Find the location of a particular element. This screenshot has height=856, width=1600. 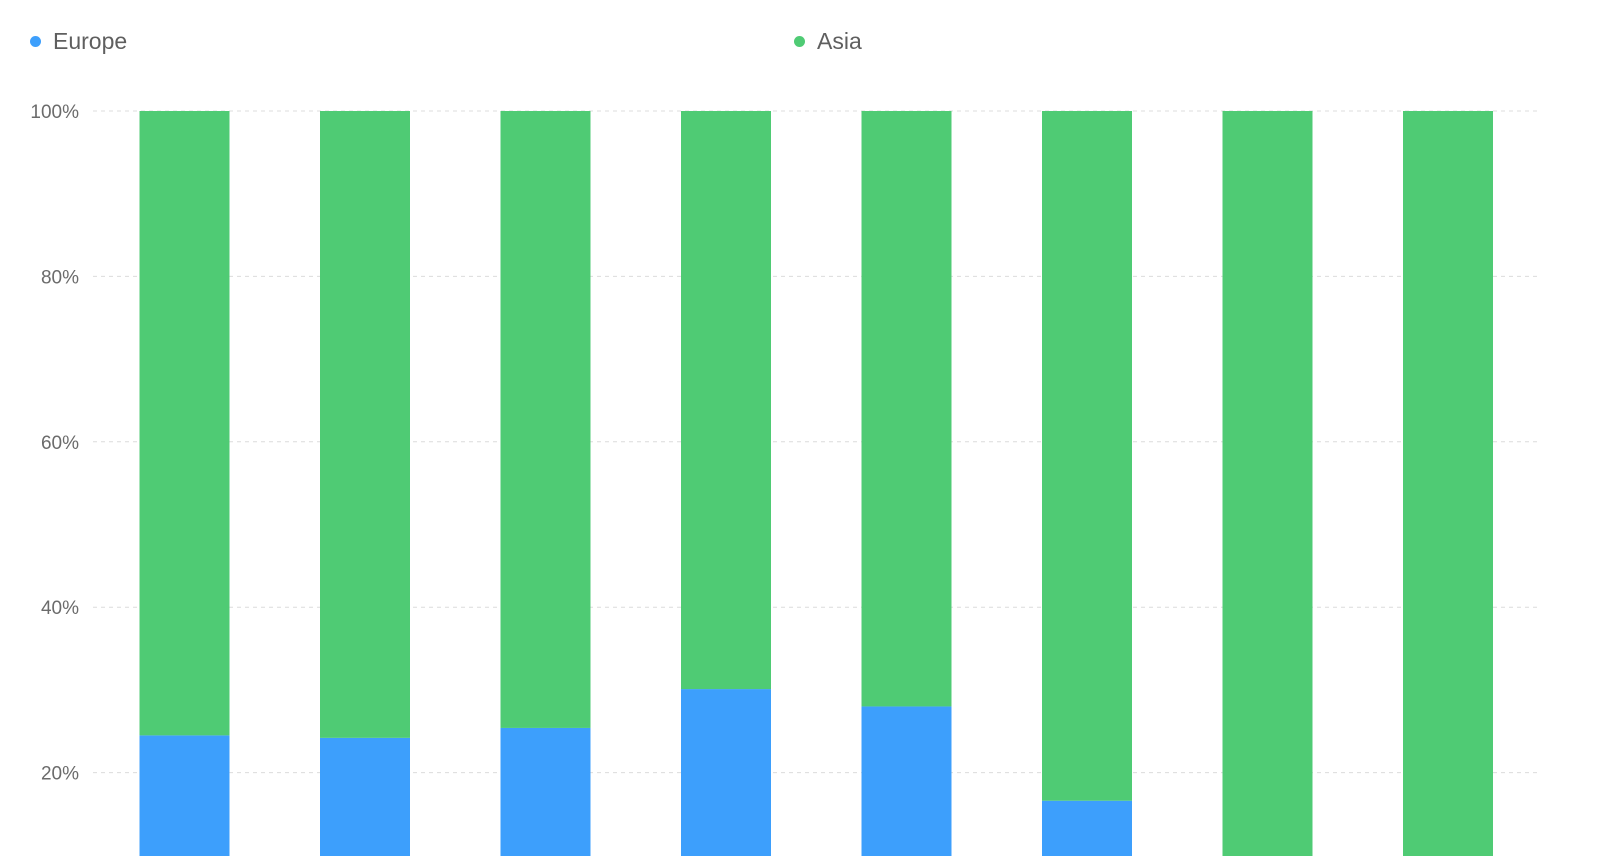

legend-item-europe: Europe is located at coordinates (78, 41).